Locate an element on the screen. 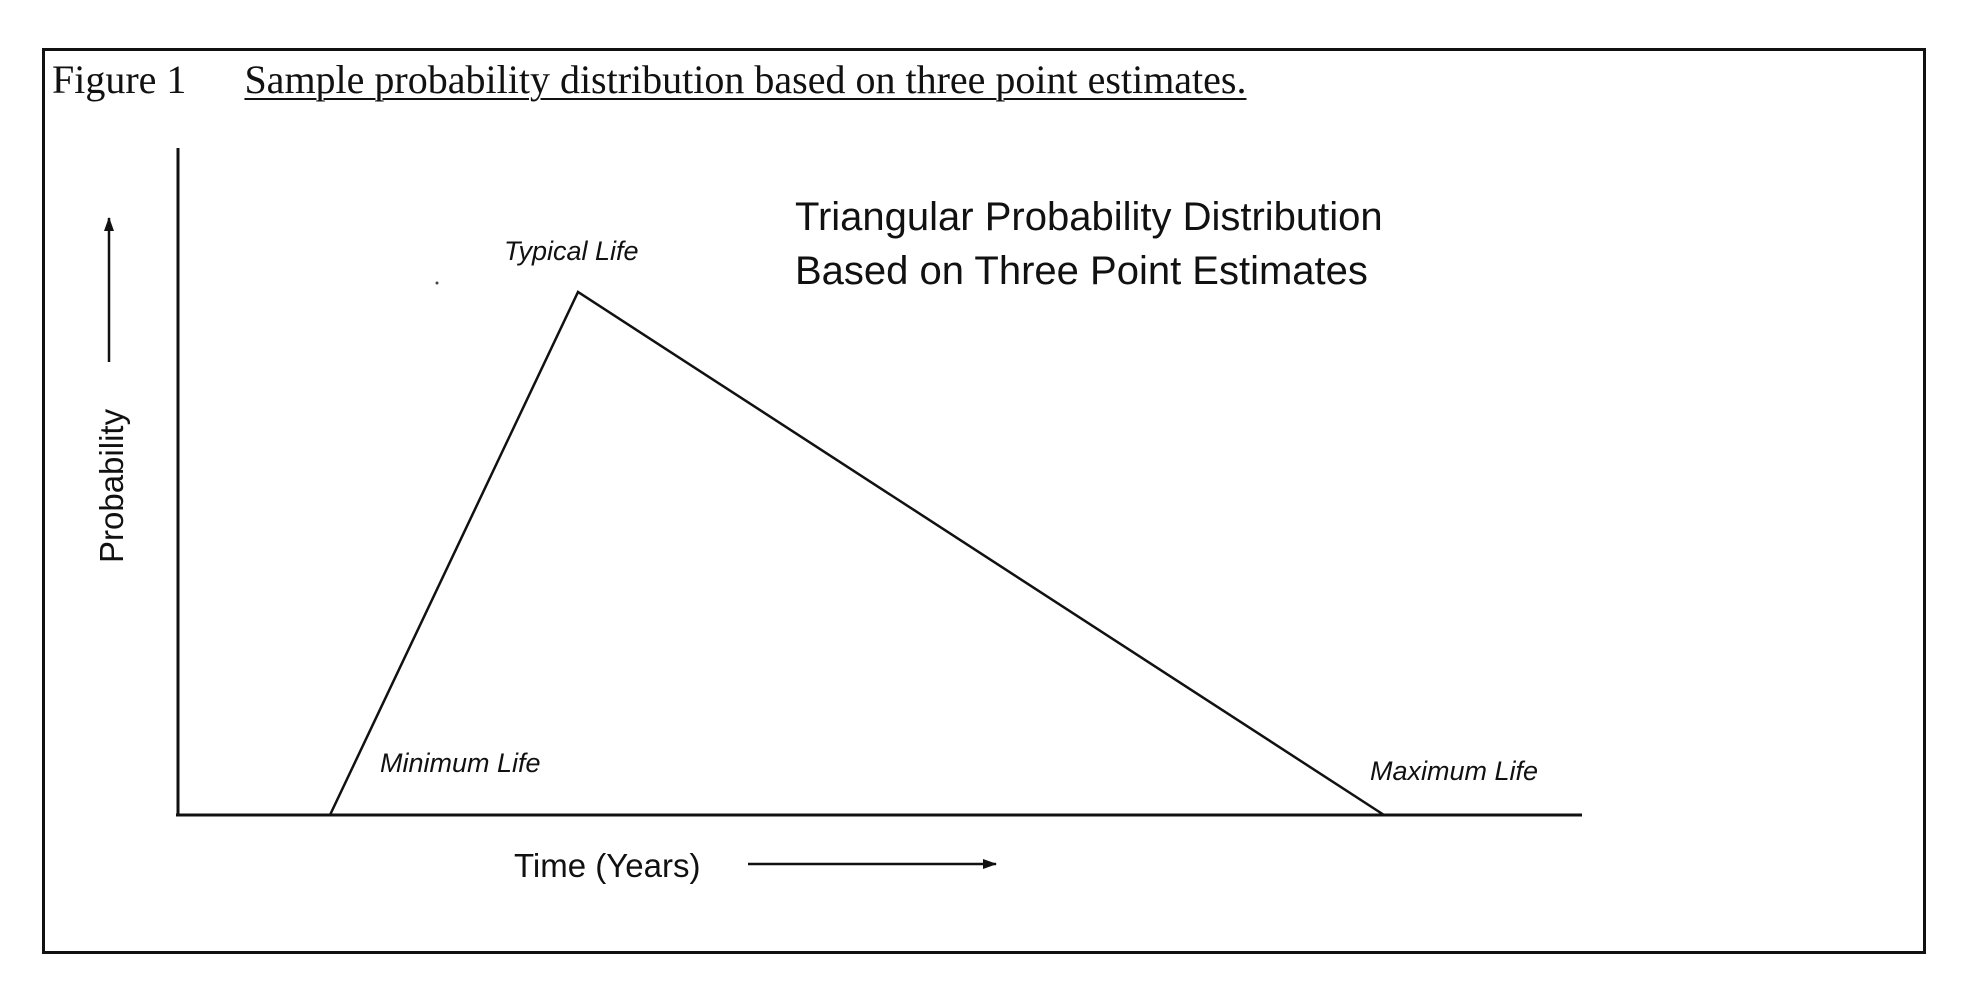  figure-number: Figure 1 is located at coordinates (119, 79).